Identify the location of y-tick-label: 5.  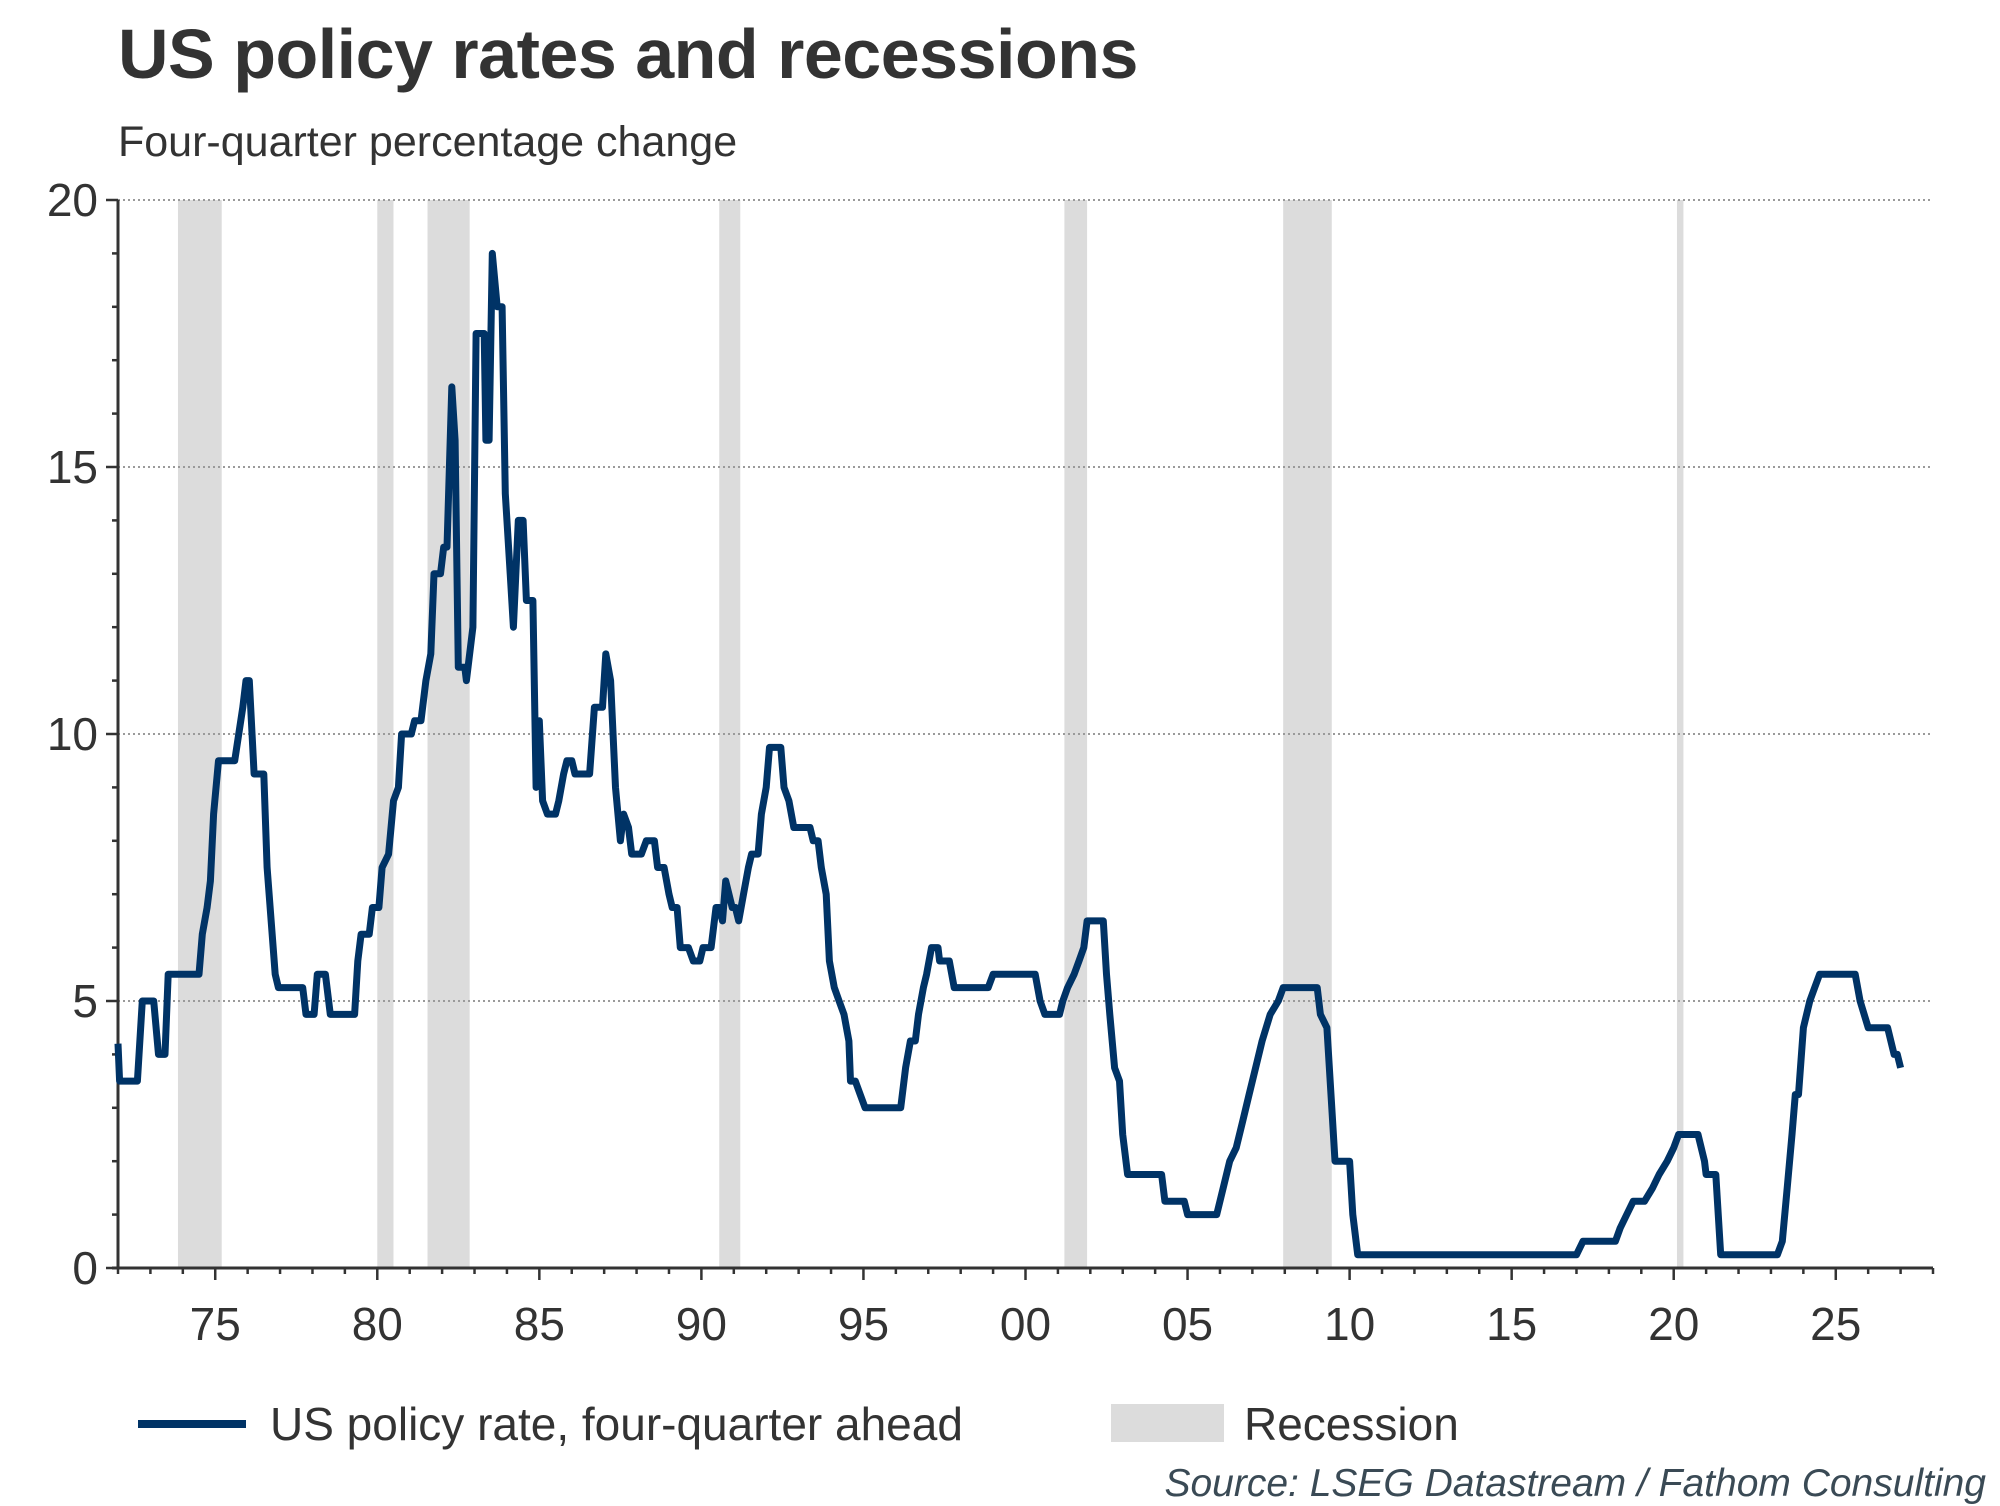
(85, 1001).